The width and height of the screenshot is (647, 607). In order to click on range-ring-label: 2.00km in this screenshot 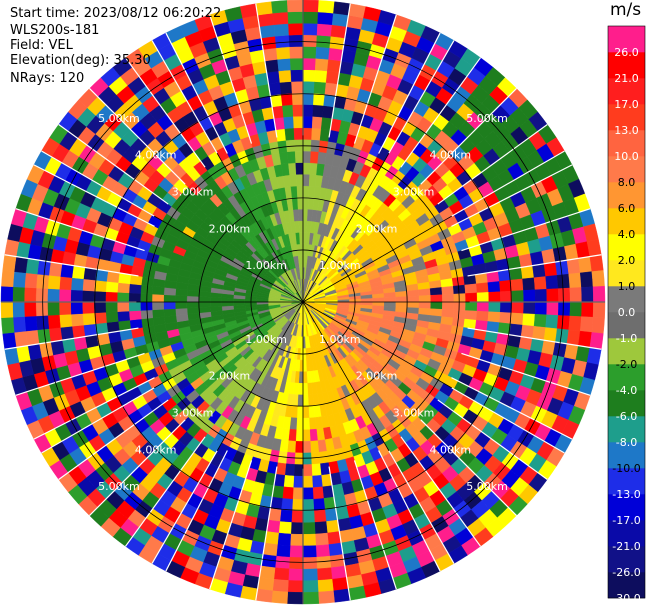, I will do `click(230, 376)`.